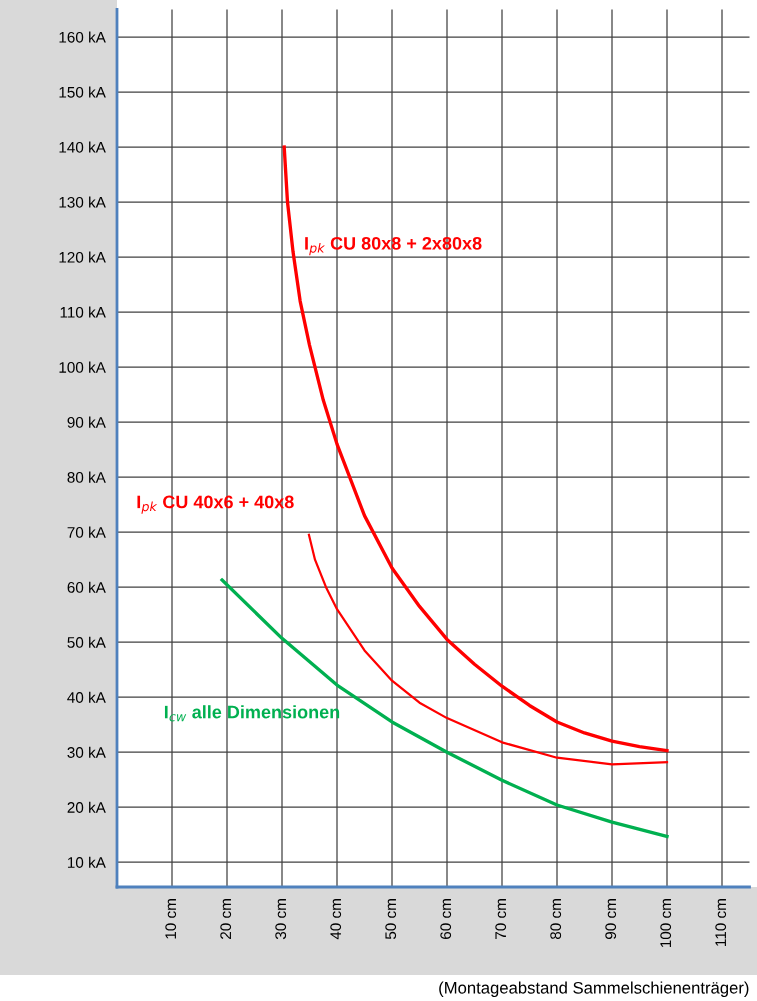 The width and height of the screenshot is (757, 1001). I want to click on y-tick-label: 70 kA, so click(86, 532).